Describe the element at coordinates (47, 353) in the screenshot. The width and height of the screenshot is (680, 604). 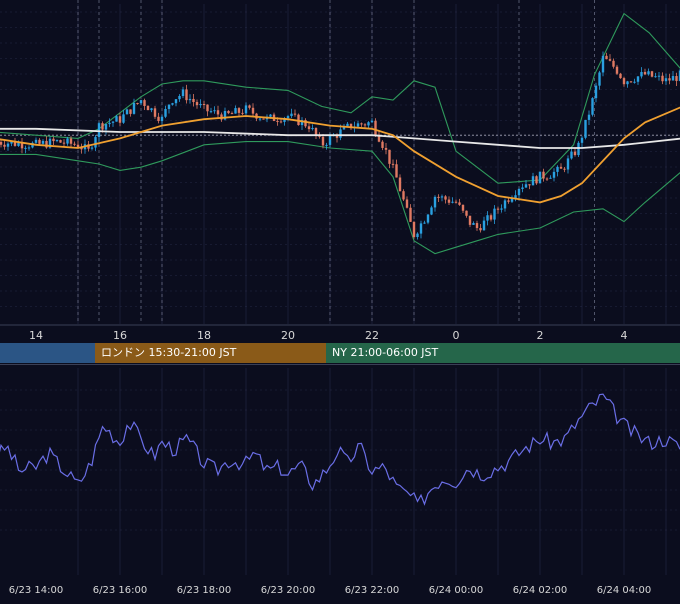
I see `session-tokyo` at that location.